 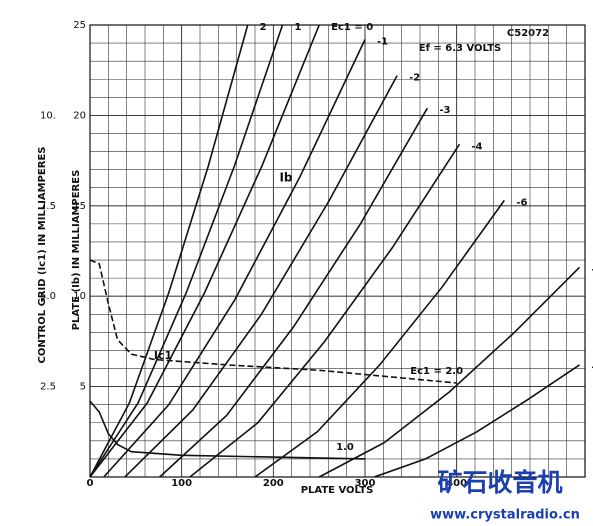 I want to click on x-tick-label: 100, so click(x=181, y=483).